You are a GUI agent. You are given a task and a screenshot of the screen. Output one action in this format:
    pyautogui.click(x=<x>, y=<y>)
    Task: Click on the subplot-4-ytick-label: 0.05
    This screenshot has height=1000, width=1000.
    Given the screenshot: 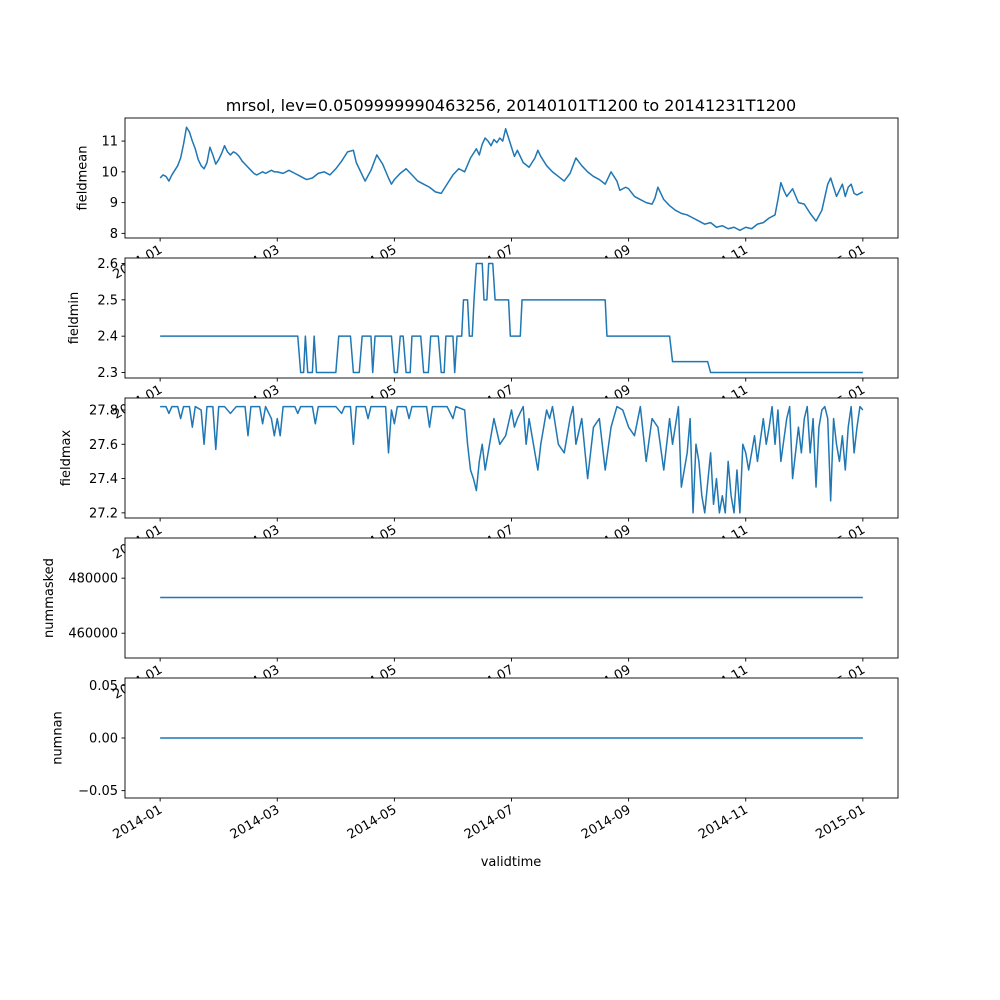 What is the action you would take?
    pyautogui.click(x=103, y=686)
    